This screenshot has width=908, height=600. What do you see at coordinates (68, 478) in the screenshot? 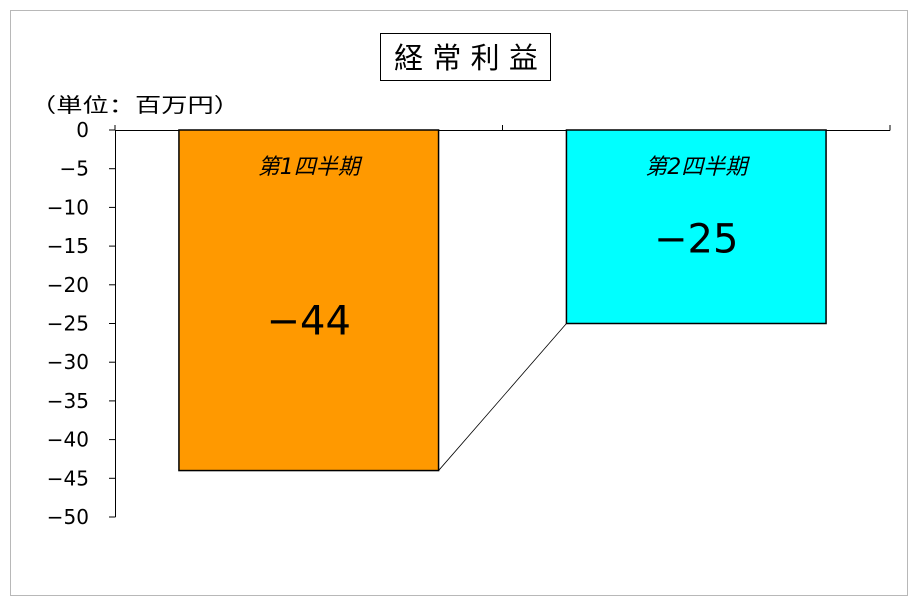
I see `y-tick-label: −45` at bounding box center [68, 478].